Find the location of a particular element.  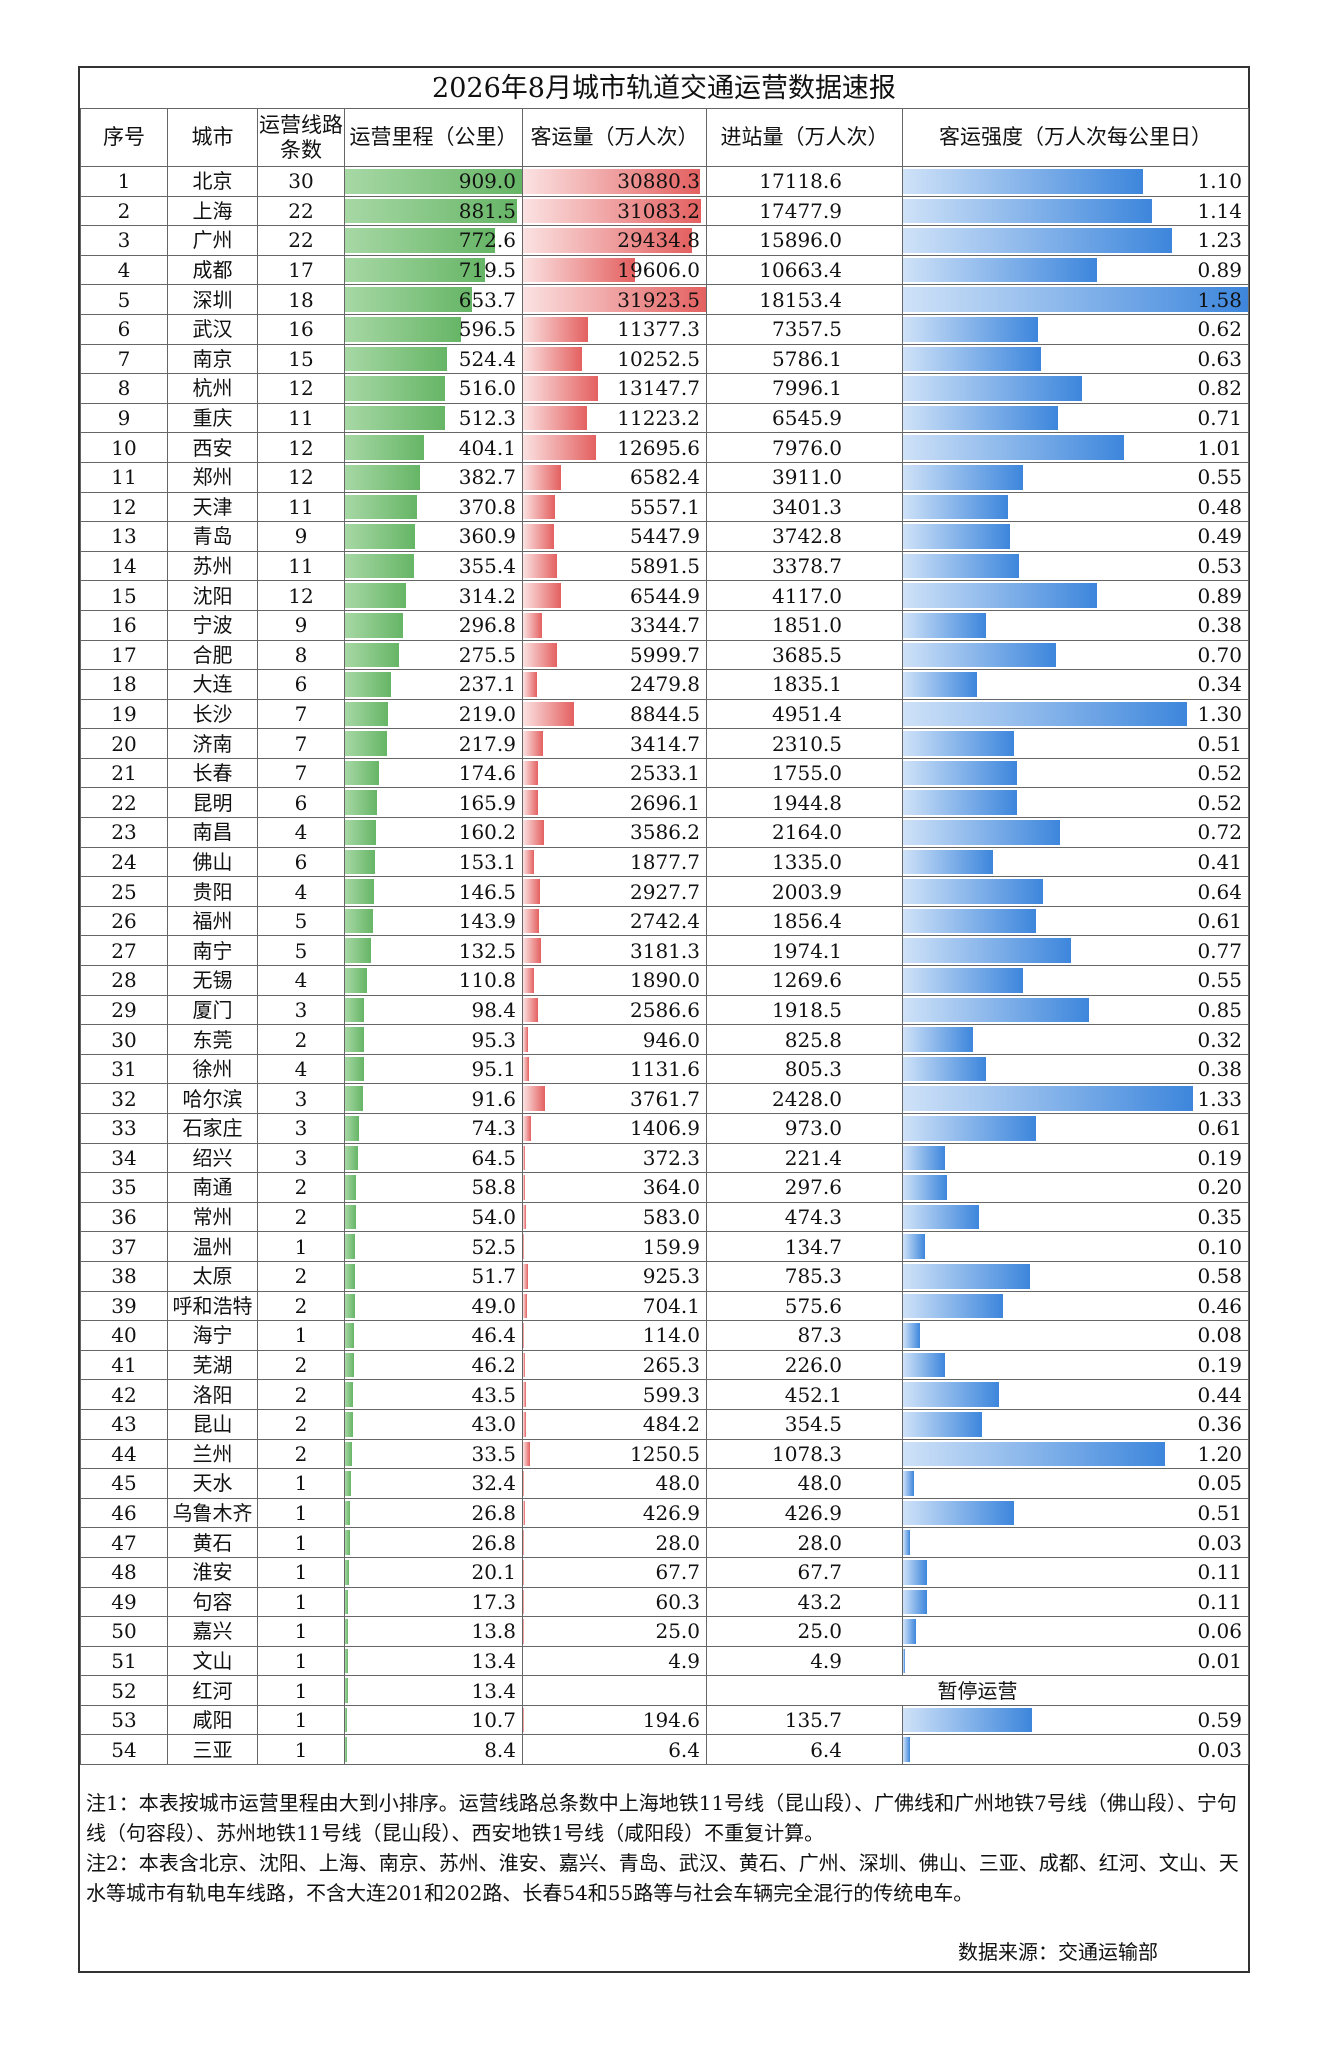

intensity-cell-value: 1.58 is located at coordinates (1219, 299).